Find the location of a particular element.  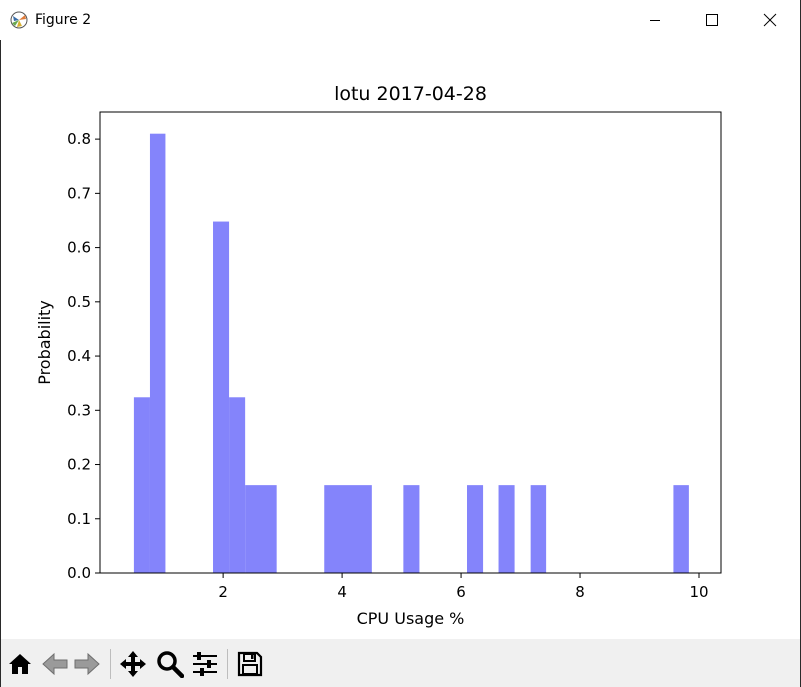

y-tick-label: 0.6 is located at coordinates (79, 248).